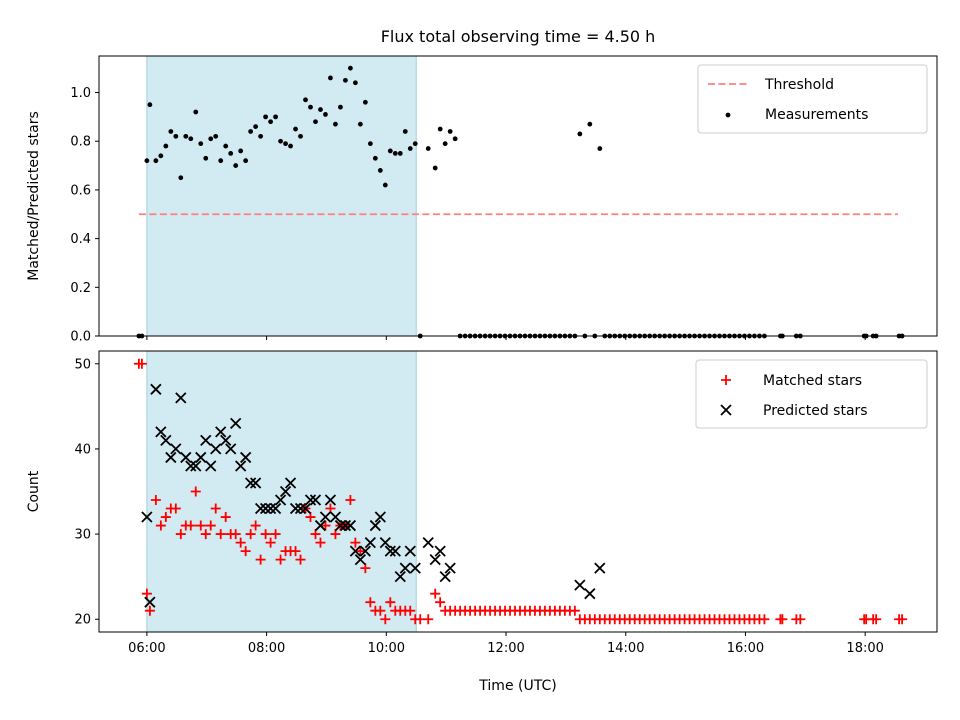 The height and width of the screenshot is (720, 960). What do you see at coordinates (82, 449) in the screenshot?
I see `y-tick-label: 40` at bounding box center [82, 449].